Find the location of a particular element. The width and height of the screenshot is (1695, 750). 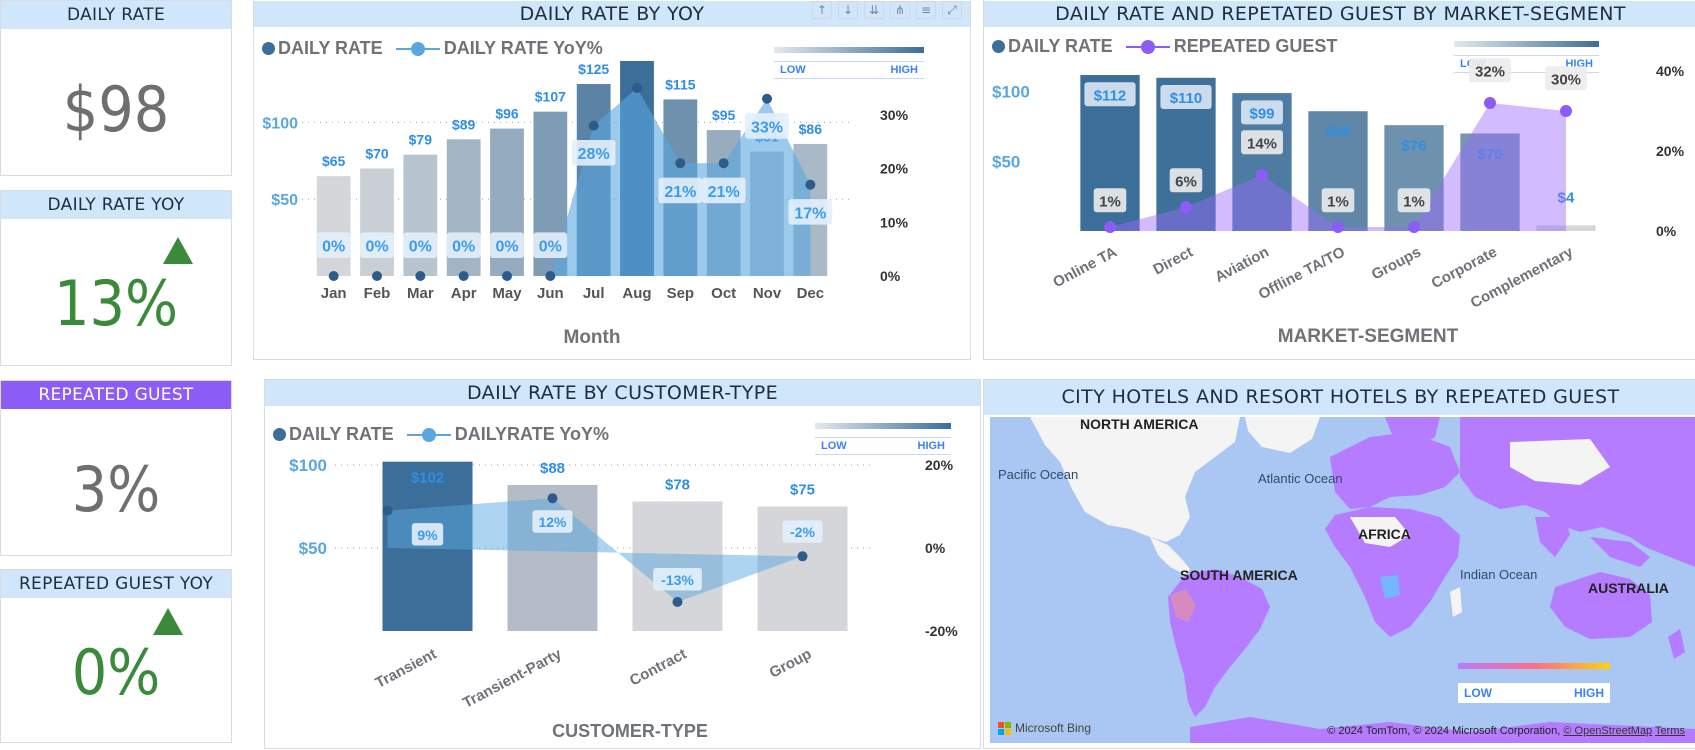

yoy-label: 28% is located at coordinates (594, 154).